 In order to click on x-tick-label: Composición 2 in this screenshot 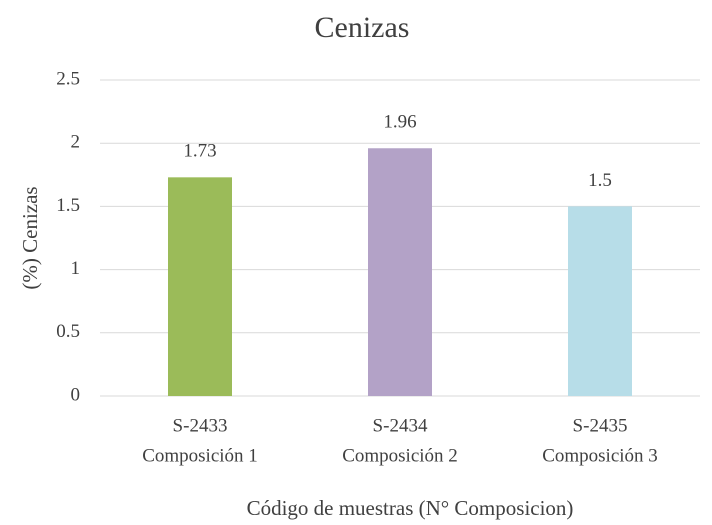, I will do `click(400, 455)`.